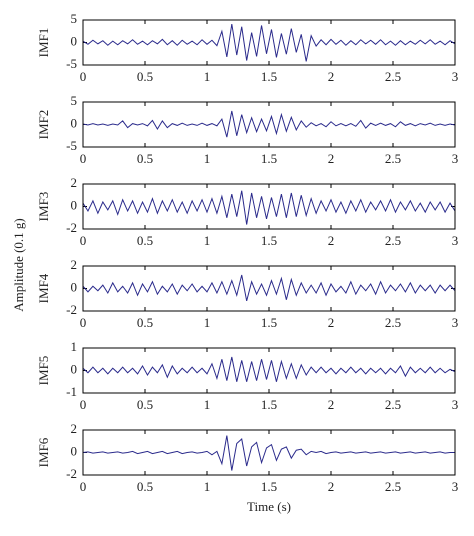 Image resolution: width=474 pixels, height=536 pixels. Describe the element at coordinates (71, 391) in the screenshot. I see `y-tick-label: -1` at that location.